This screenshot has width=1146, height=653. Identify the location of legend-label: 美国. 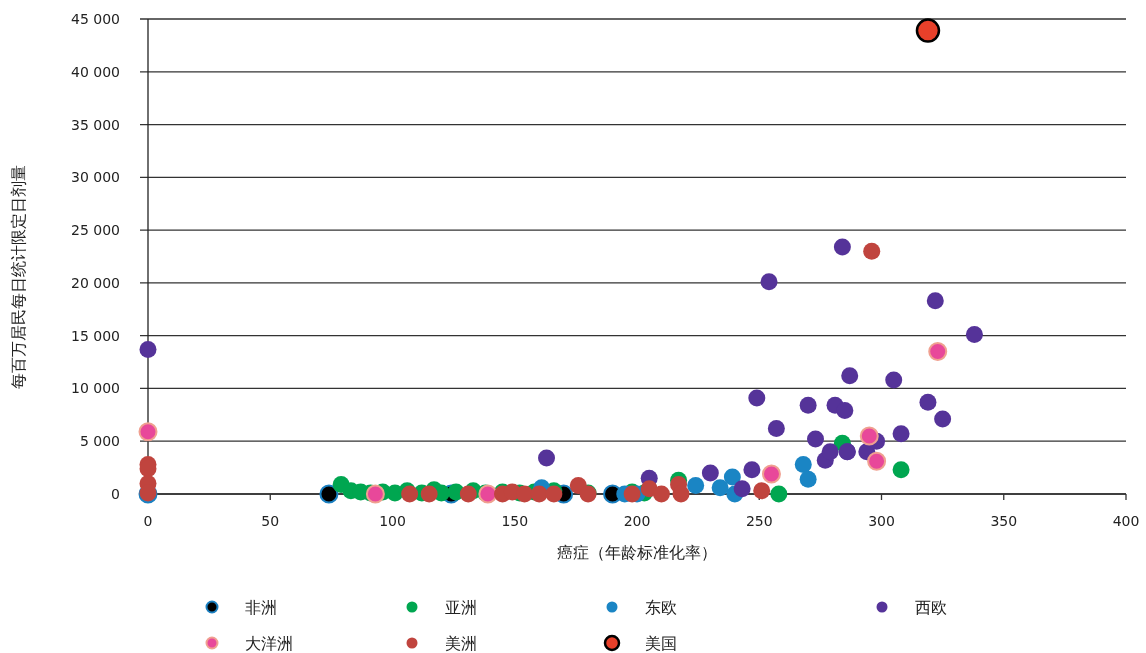
(661, 643).